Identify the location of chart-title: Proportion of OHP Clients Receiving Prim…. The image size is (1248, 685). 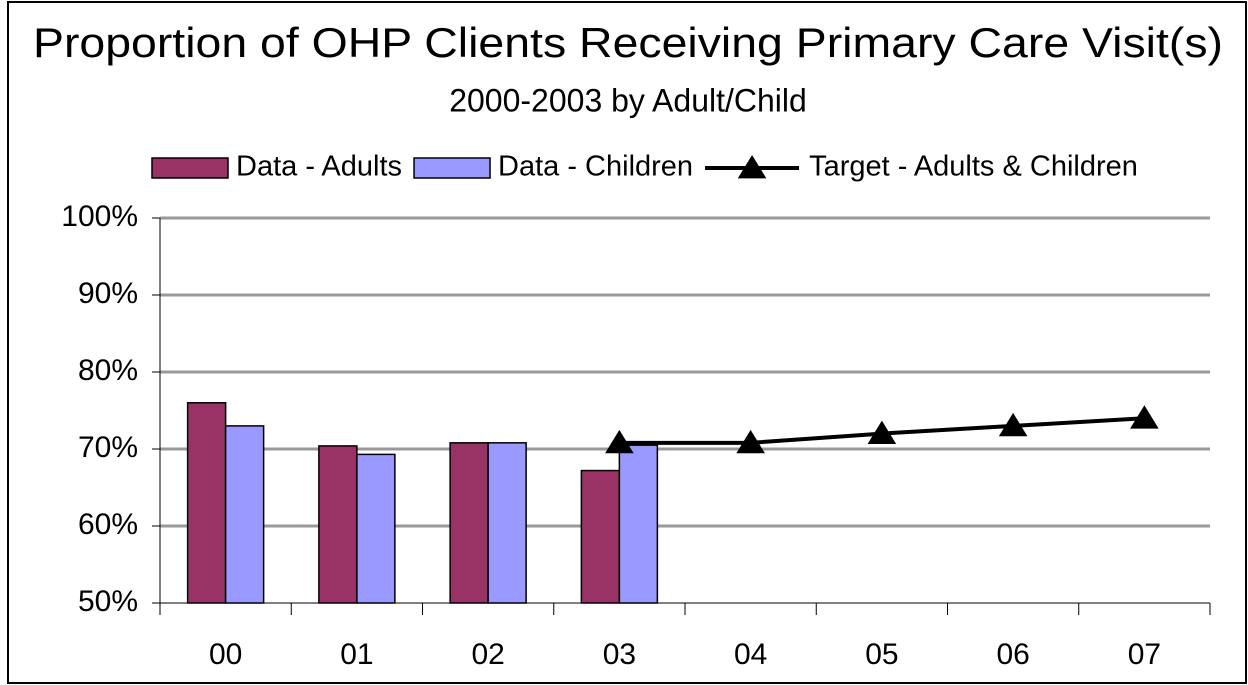
(628, 42).